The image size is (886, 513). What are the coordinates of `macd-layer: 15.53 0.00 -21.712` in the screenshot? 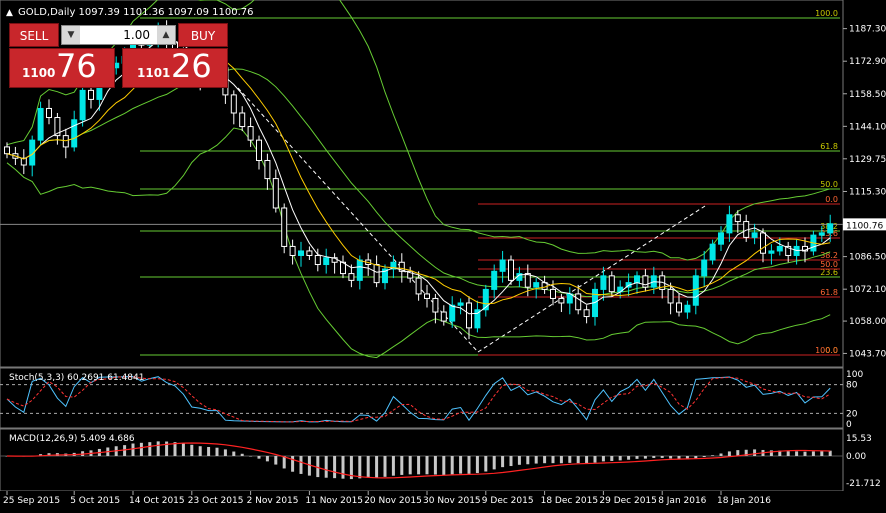 It's located at (440, 461).